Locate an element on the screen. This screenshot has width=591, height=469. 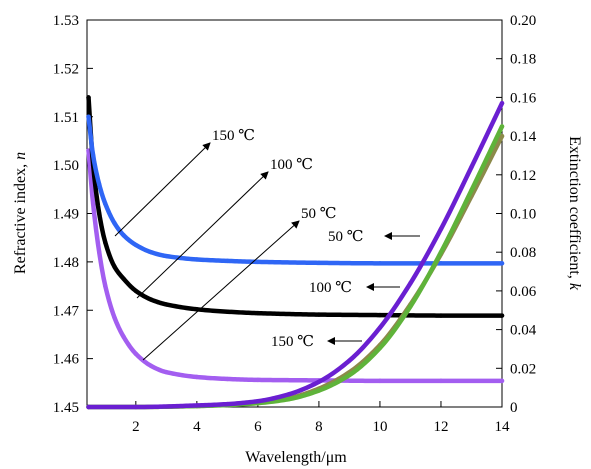
y-left-axis-label-text: Refractive index, is located at coordinates (20, 217).